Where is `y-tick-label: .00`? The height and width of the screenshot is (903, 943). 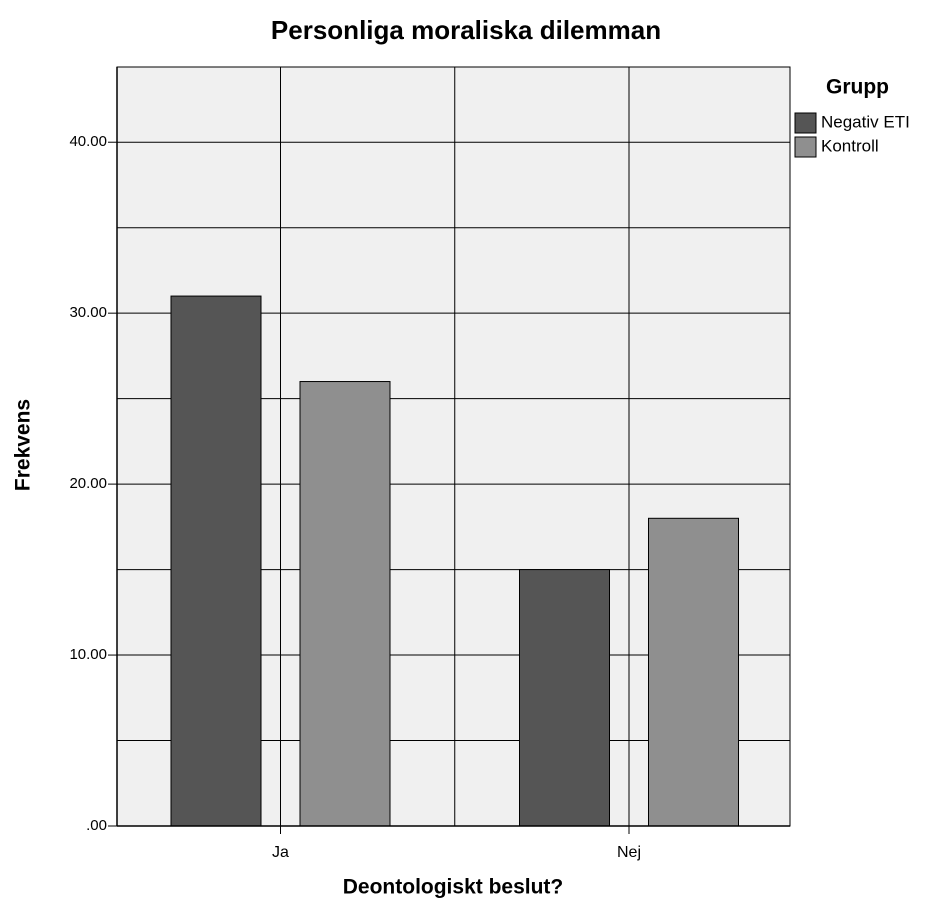 y-tick-label: .00 is located at coordinates (96, 825).